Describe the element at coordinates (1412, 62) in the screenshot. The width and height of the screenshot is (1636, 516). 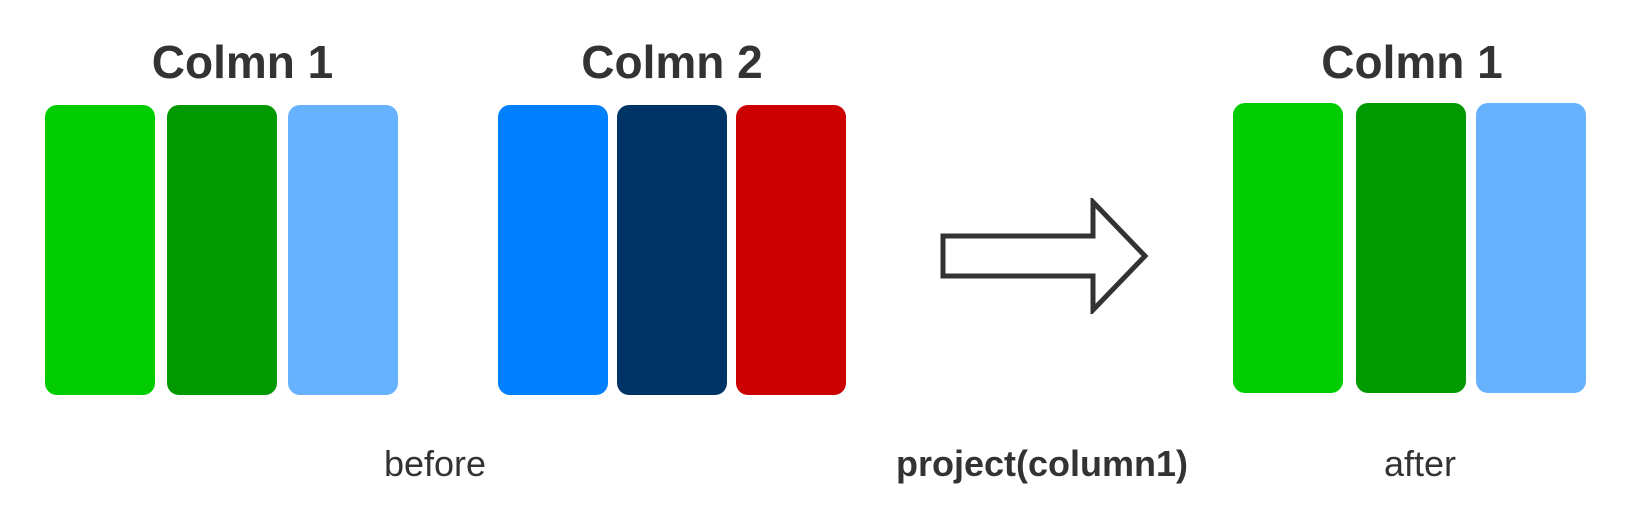
I see `after-column1-title: Colmn 1` at that location.